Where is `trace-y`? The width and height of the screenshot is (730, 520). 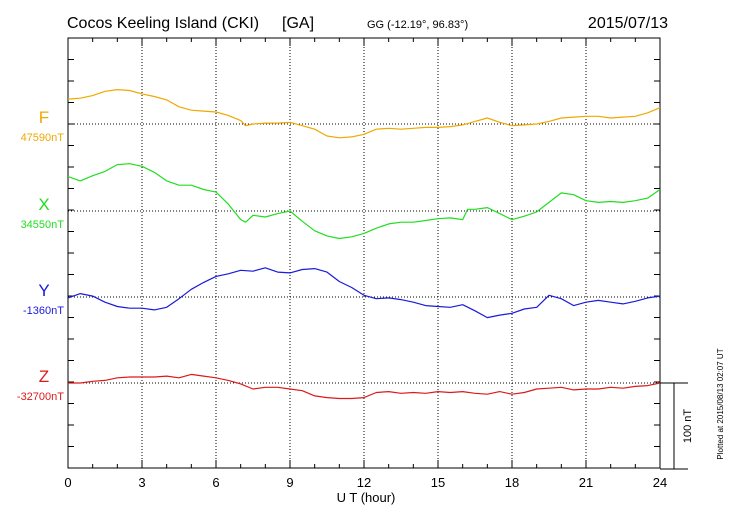 trace-y is located at coordinates (364, 293).